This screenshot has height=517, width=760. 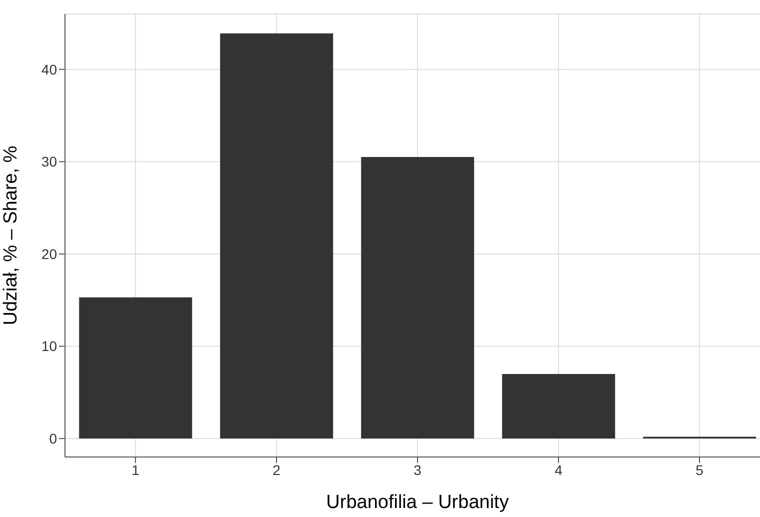 What do you see at coordinates (136, 470) in the screenshot?
I see `x-tick-label: 1` at bounding box center [136, 470].